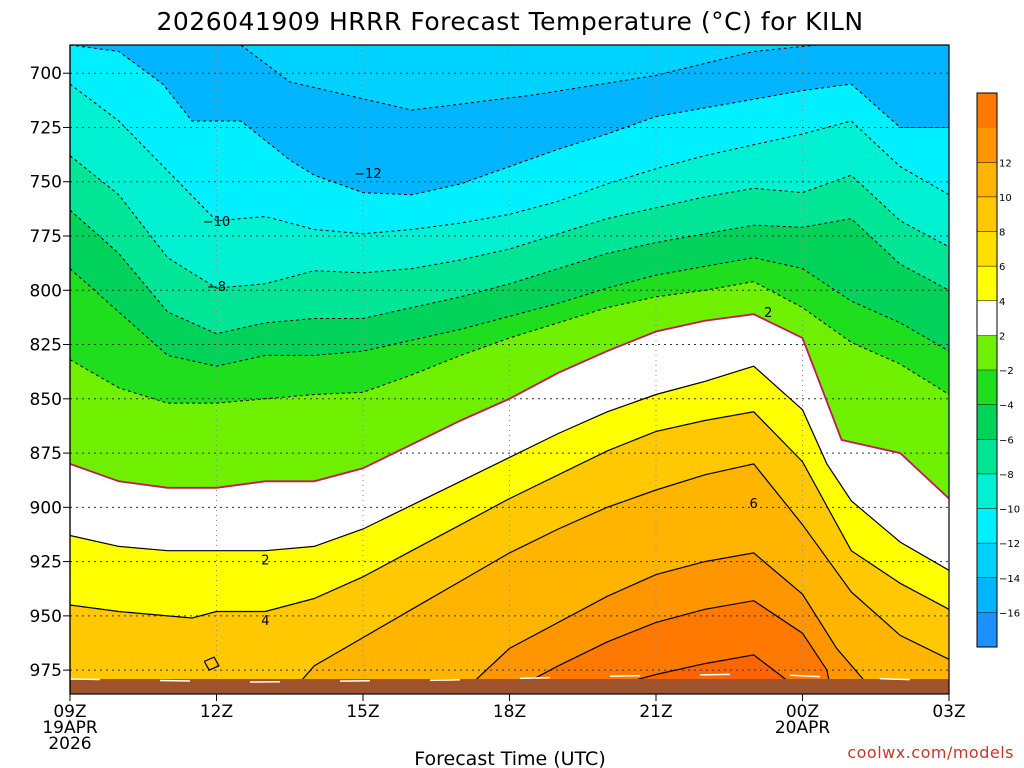 The width and height of the screenshot is (1024, 768). I want to click on contour-label-6: 6, so click(754, 504).